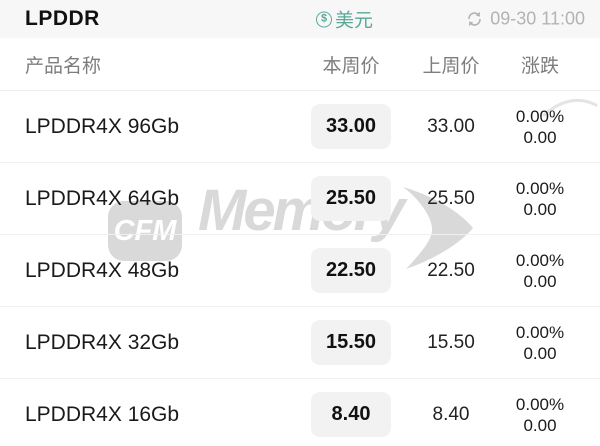 Image resolution: width=600 pixels, height=446 pixels. What do you see at coordinates (451, 126) in the screenshot?
I see `last-week-price: 33.00` at bounding box center [451, 126].